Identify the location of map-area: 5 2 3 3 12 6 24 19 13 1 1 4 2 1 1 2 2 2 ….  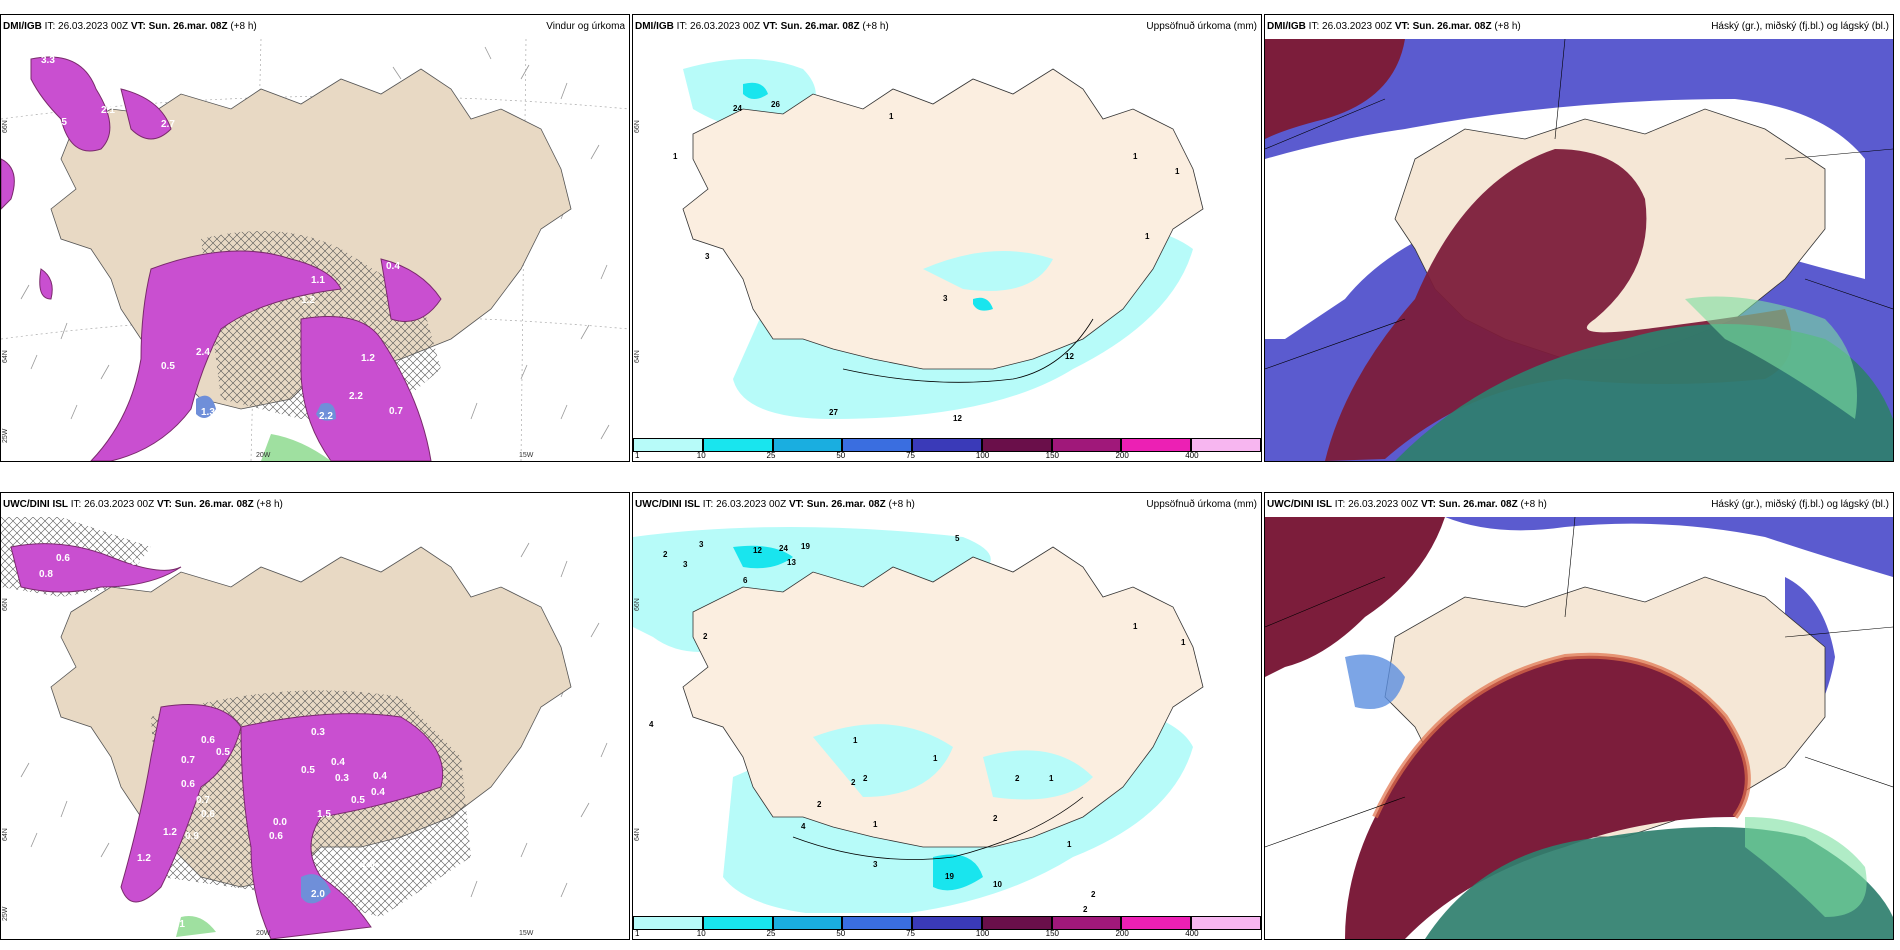
(947, 728).